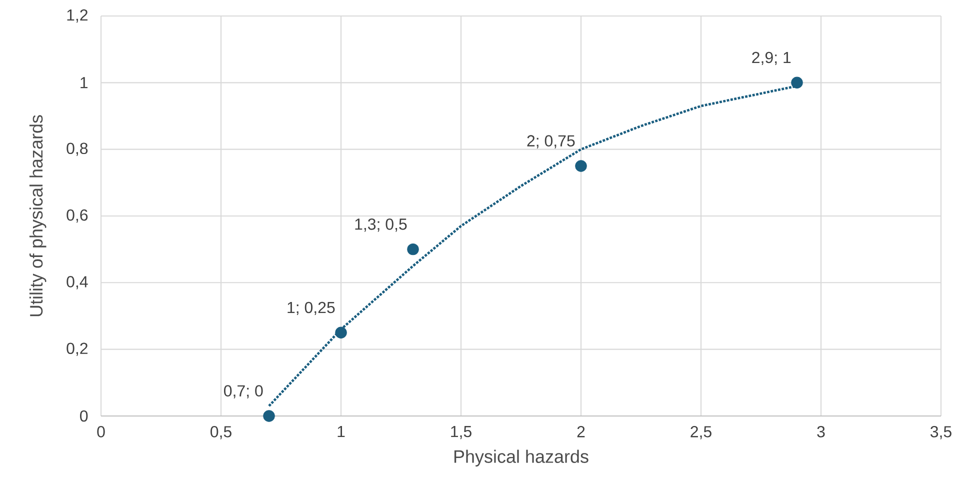 The height and width of the screenshot is (499, 957). What do you see at coordinates (84, 416) in the screenshot?
I see `y-tick-label: 0` at bounding box center [84, 416].